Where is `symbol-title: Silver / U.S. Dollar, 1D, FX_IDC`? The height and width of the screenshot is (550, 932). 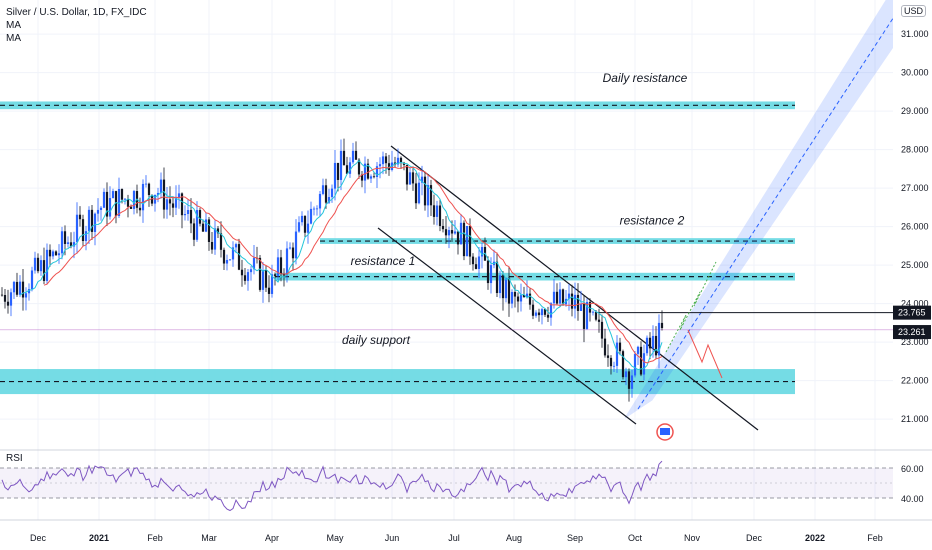
symbol-title: Silver / U.S. Dollar, 1D, FX_IDC is located at coordinates (76, 12).